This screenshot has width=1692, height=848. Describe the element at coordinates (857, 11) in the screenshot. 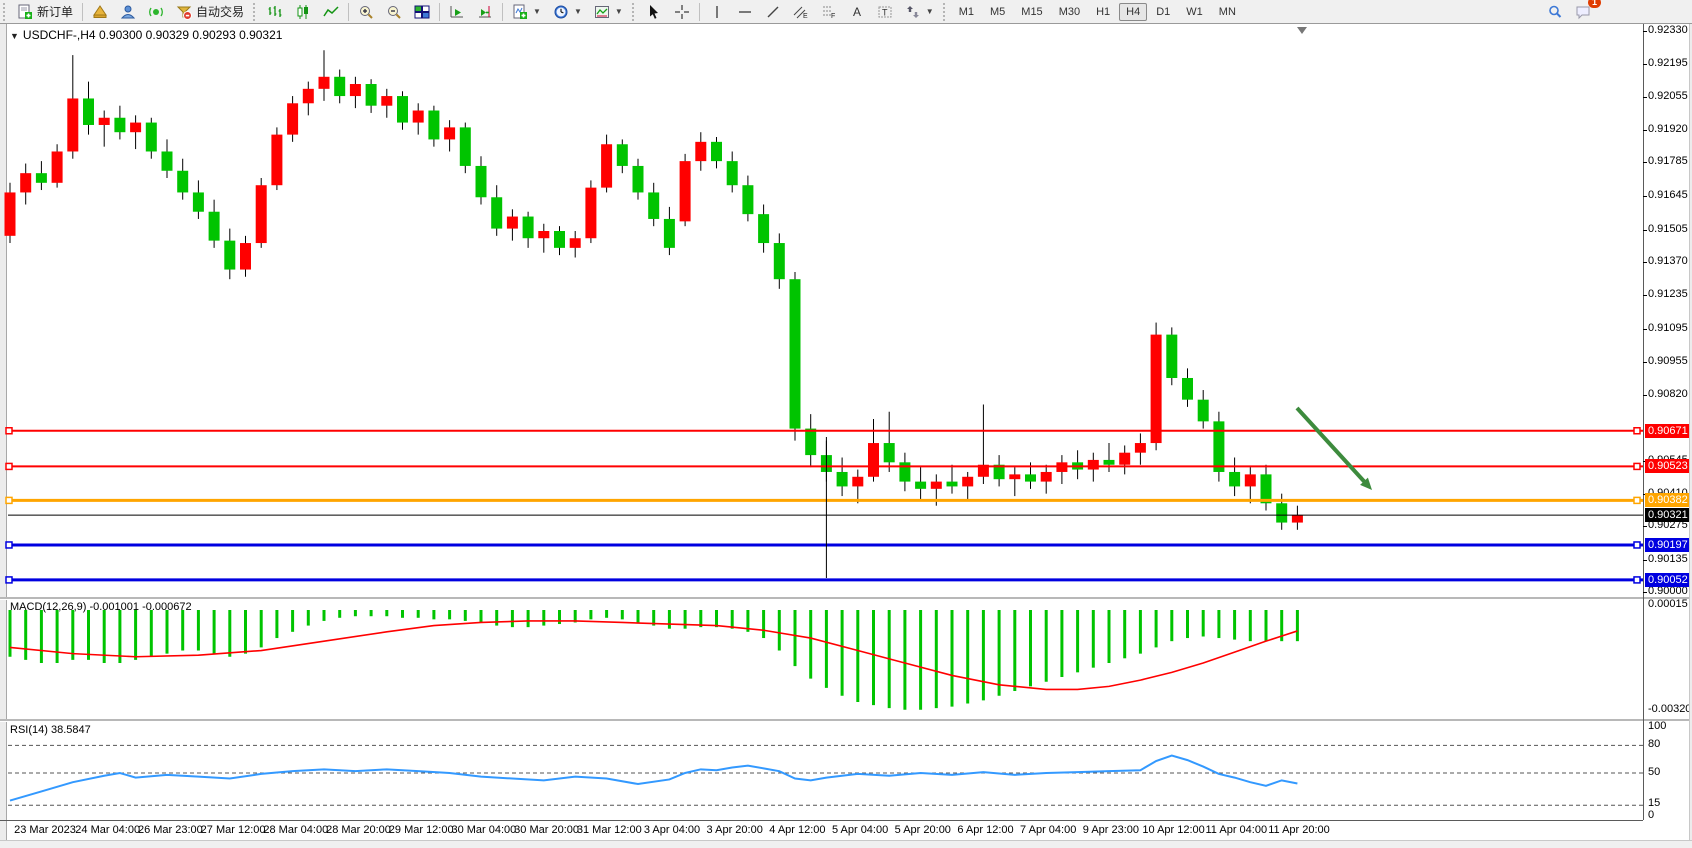

I see `text-button: A` at that location.